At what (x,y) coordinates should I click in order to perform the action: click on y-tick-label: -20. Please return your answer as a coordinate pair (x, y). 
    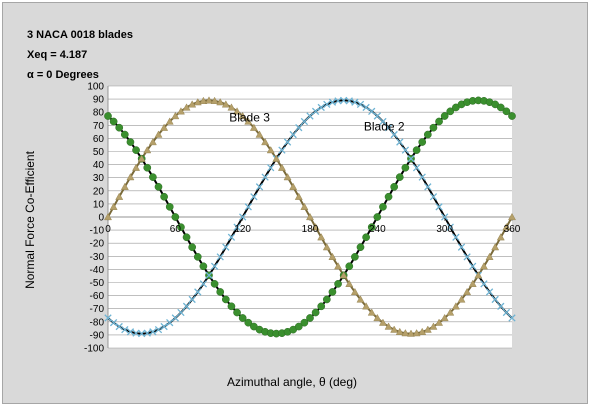
    Looking at the image, I should click on (97, 244).